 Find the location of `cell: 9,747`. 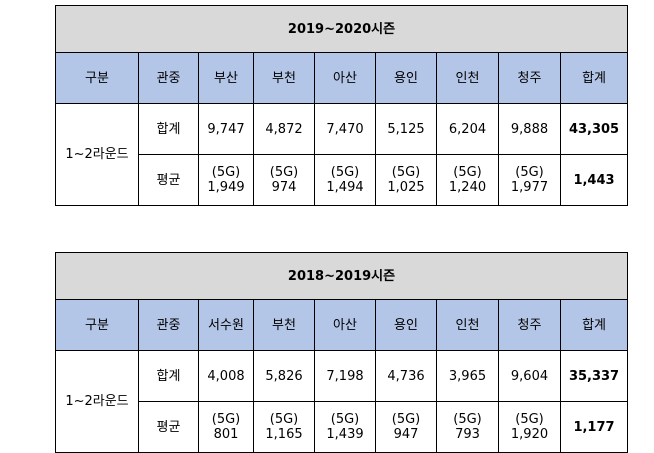

cell: 9,747 is located at coordinates (226, 129).